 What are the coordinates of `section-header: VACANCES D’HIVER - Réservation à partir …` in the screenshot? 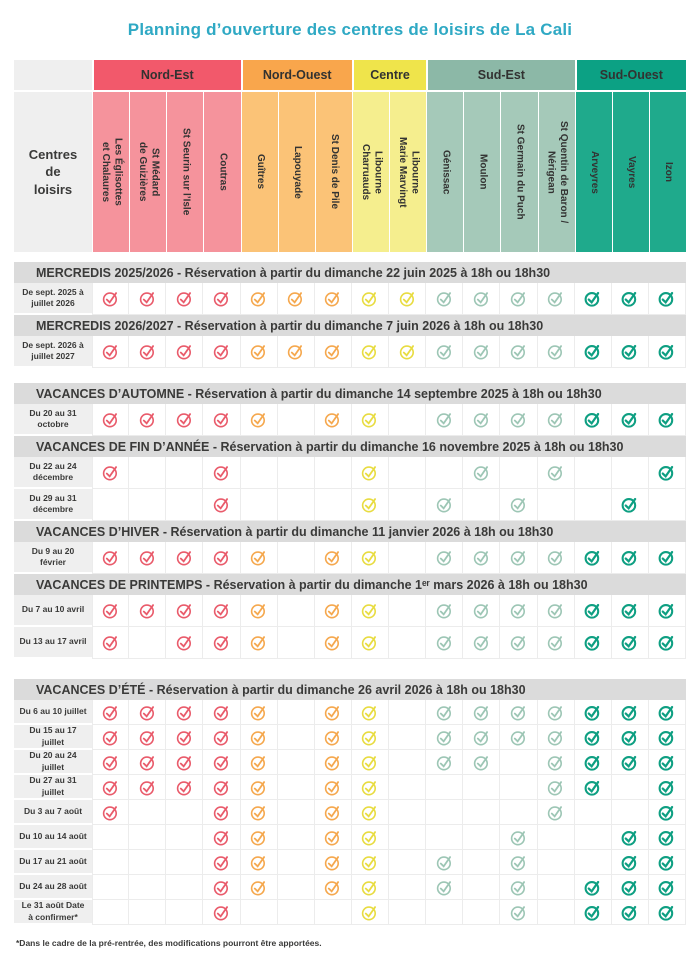 It's located at (350, 531).